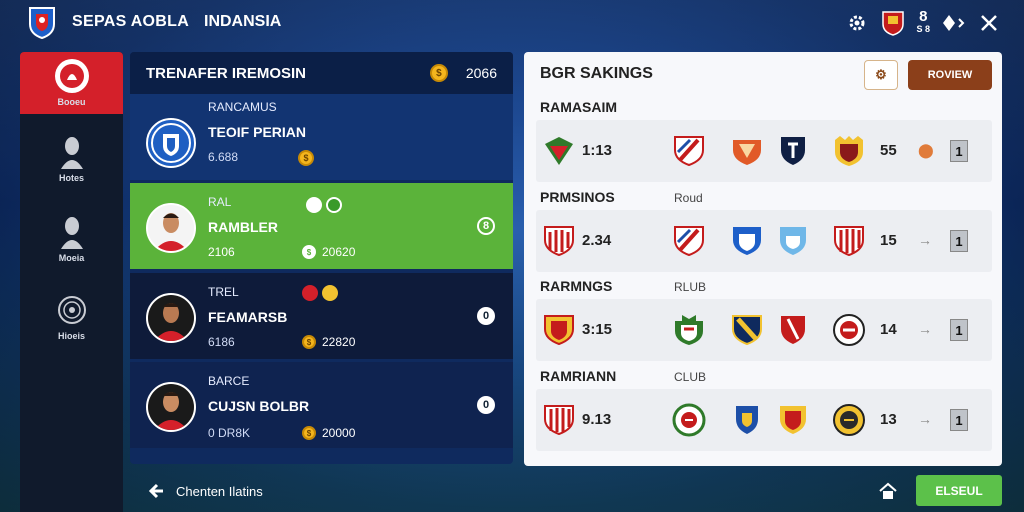 The height and width of the screenshot is (512, 1024). I want to click on group-label: PRMSINOS, so click(577, 197).